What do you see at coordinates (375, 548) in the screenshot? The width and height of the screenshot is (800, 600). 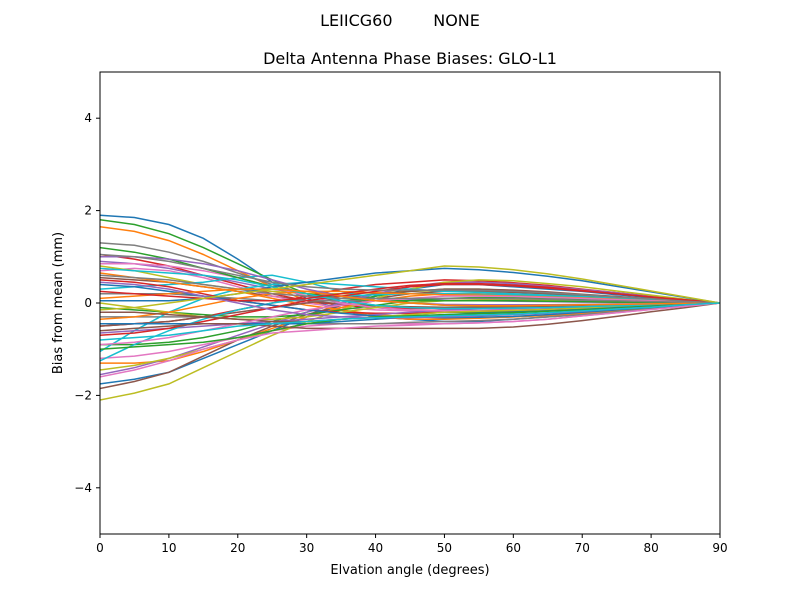 I see `x-tick-label: 40` at bounding box center [375, 548].